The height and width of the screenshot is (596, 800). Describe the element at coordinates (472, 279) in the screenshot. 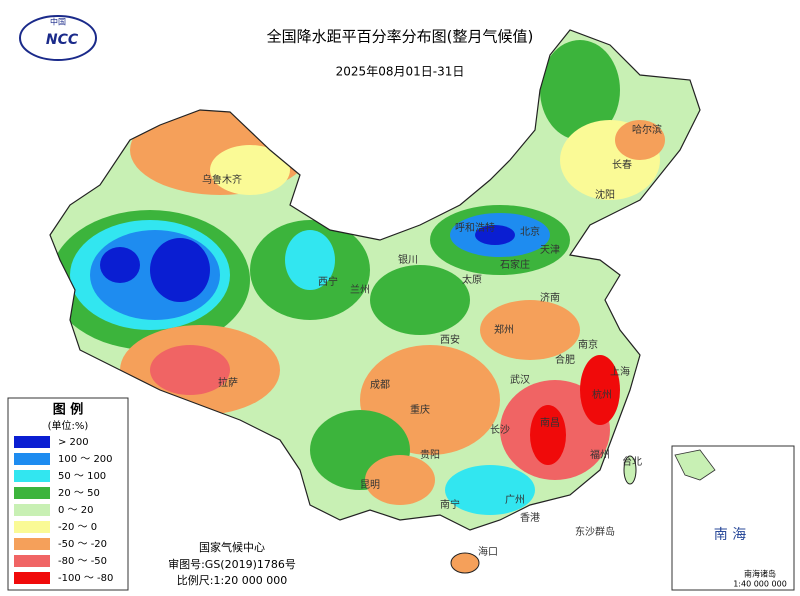

I see `place: 太原` at that location.